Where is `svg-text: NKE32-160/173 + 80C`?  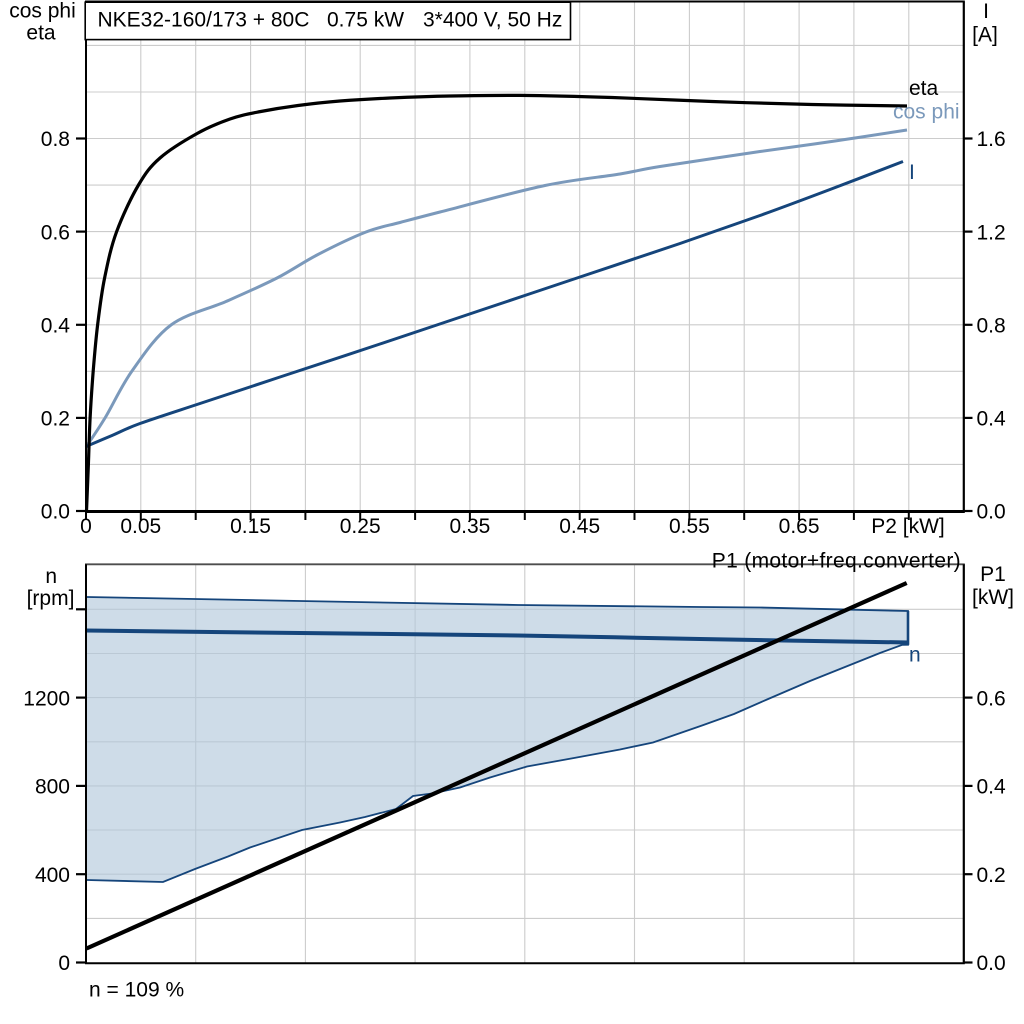 svg-text: NKE32-160/173 + 80C is located at coordinates (204, 20).